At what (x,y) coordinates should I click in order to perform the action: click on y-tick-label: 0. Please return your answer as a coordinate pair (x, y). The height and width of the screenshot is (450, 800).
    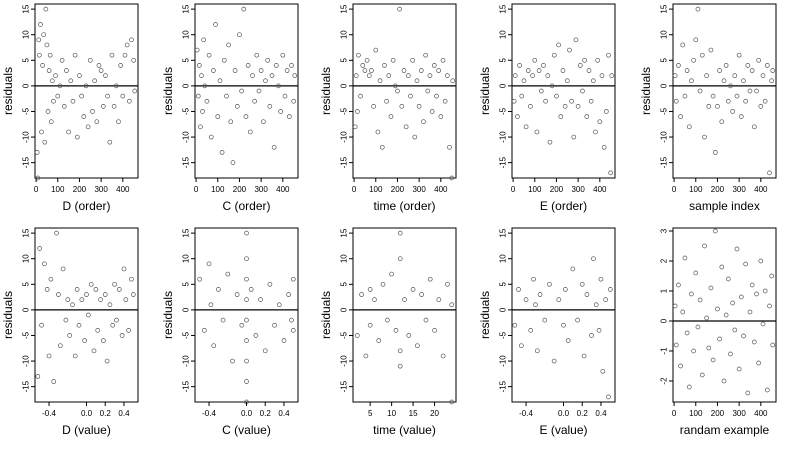
    Looking at the image, I should click on (503, 309).